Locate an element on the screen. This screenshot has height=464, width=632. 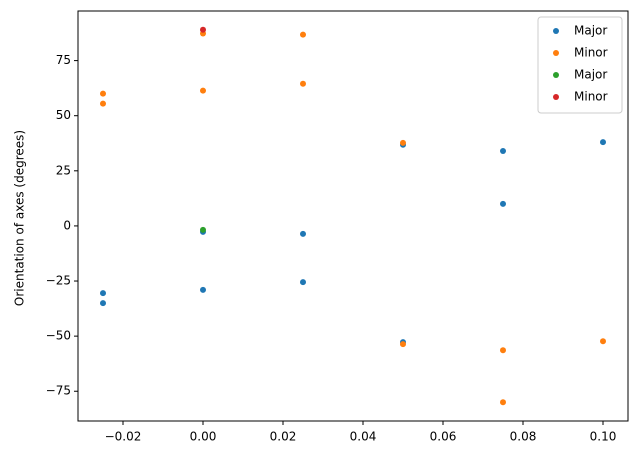
x-tick-label: −0.02 is located at coordinates (123, 437).